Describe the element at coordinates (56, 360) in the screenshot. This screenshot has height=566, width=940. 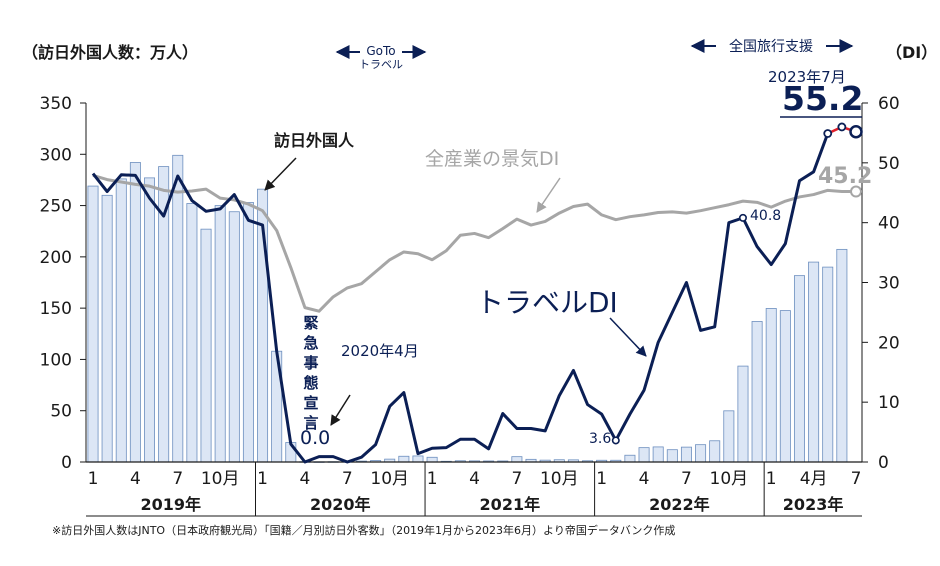
I see `left-tick-label: 100` at that location.